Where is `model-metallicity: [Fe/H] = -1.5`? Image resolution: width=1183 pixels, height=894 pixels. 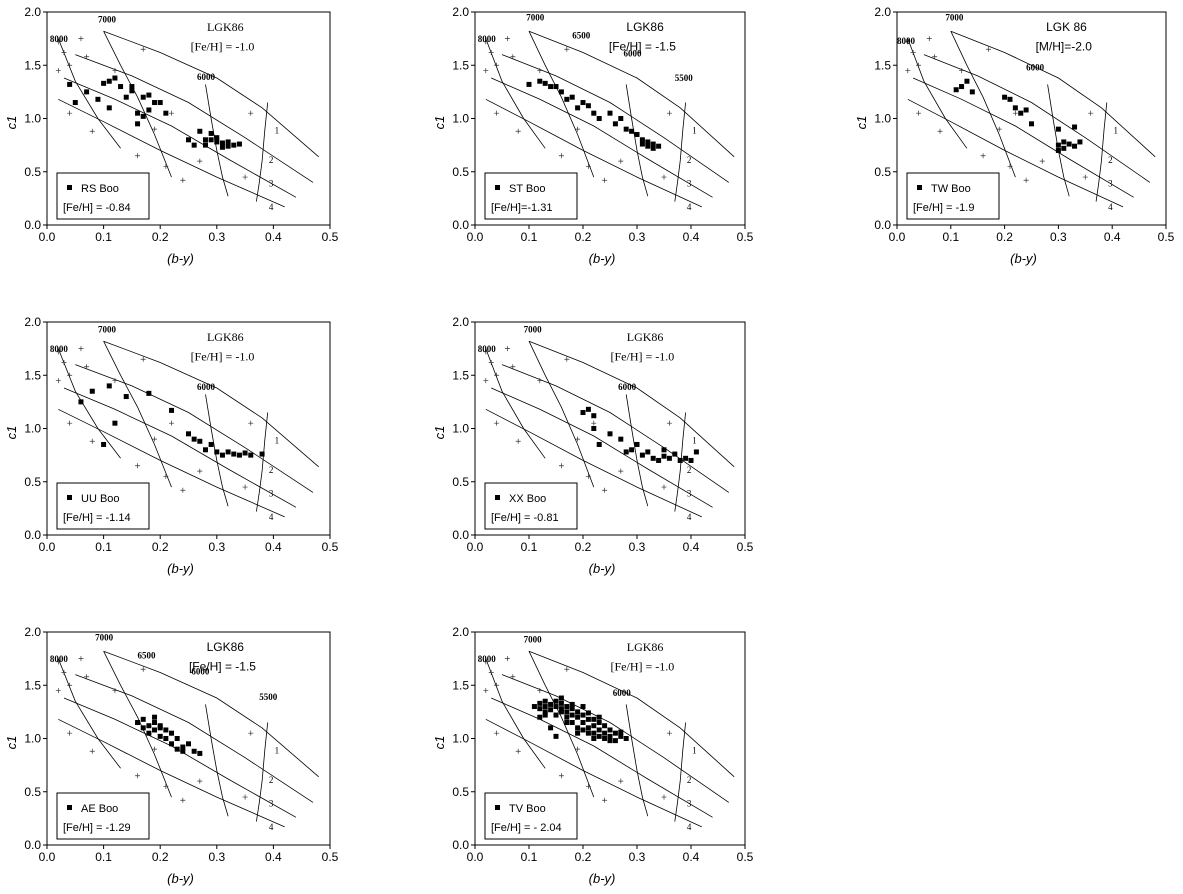
model-metallicity: [Fe/H] = -1.5 is located at coordinates (222, 666).